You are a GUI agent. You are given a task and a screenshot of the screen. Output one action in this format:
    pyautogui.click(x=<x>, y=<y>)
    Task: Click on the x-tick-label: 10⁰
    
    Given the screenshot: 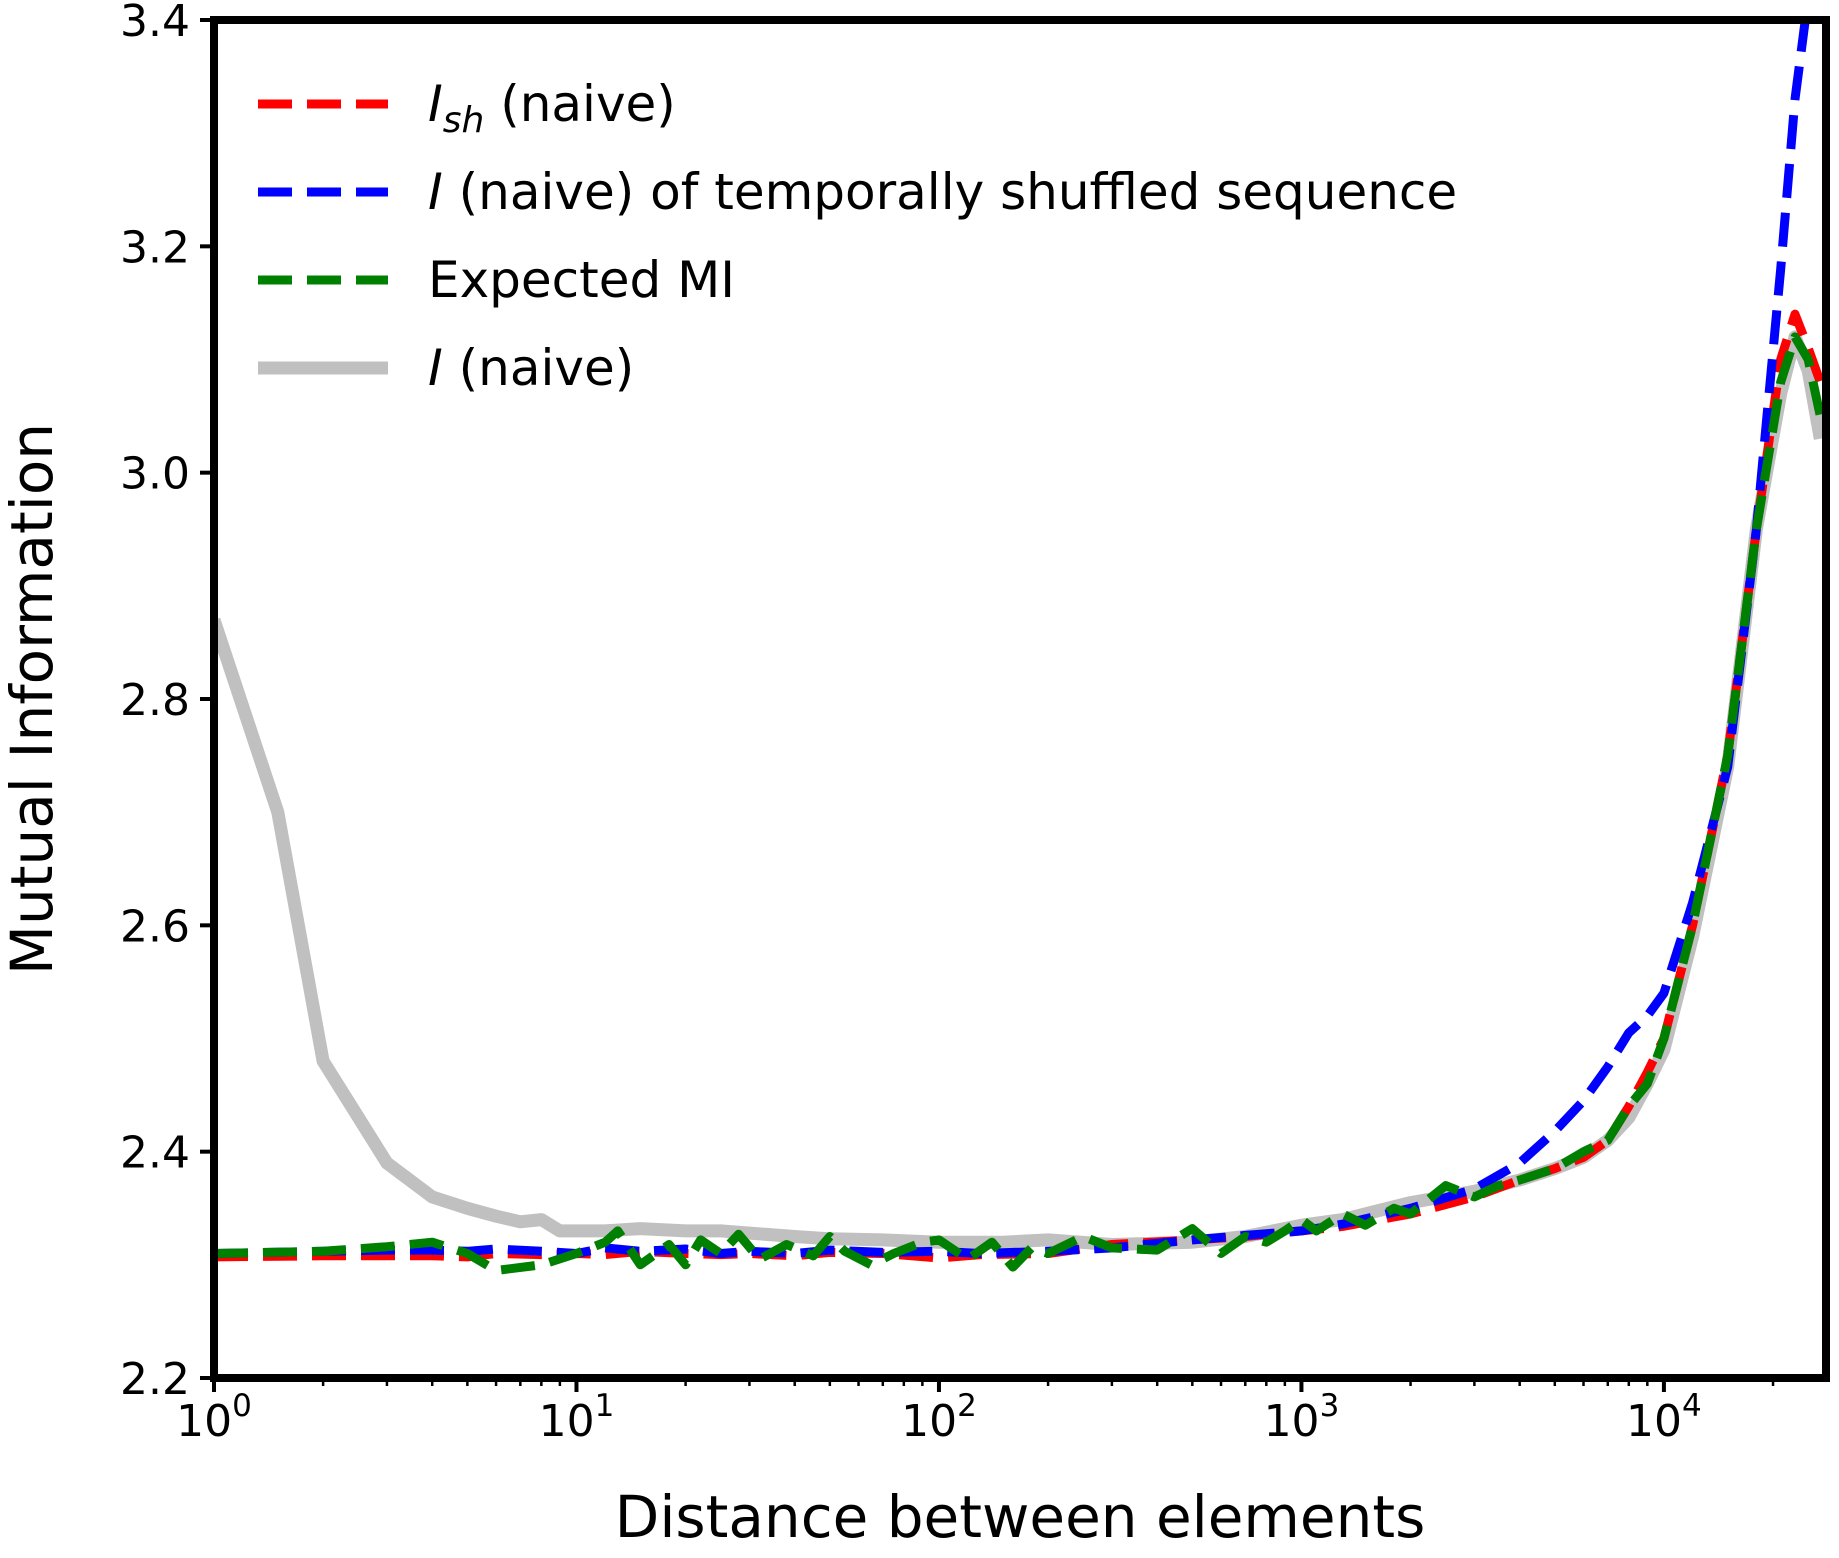 What is the action you would take?
    pyautogui.click(x=214, y=1417)
    